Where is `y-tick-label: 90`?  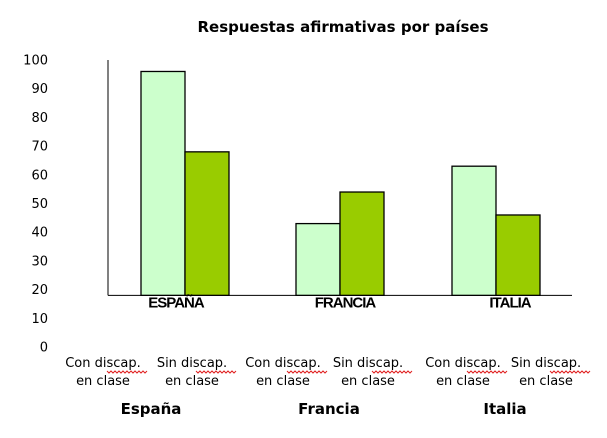
y-tick-label: 90 is located at coordinates (39, 89).